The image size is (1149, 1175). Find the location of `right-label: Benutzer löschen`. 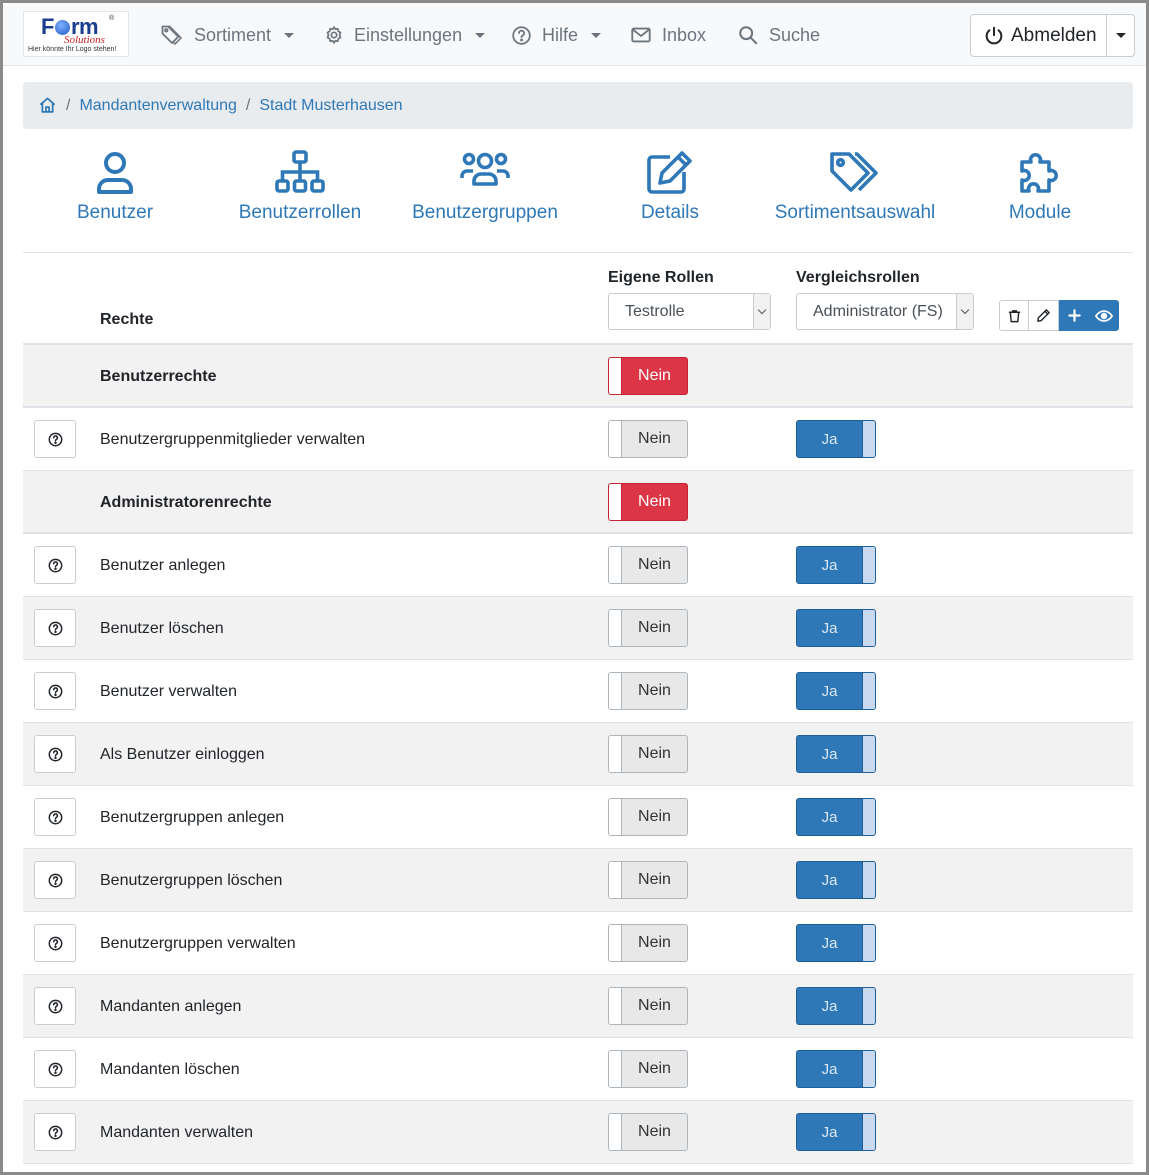

right-label: Benutzer löschen is located at coordinates (162, 628).